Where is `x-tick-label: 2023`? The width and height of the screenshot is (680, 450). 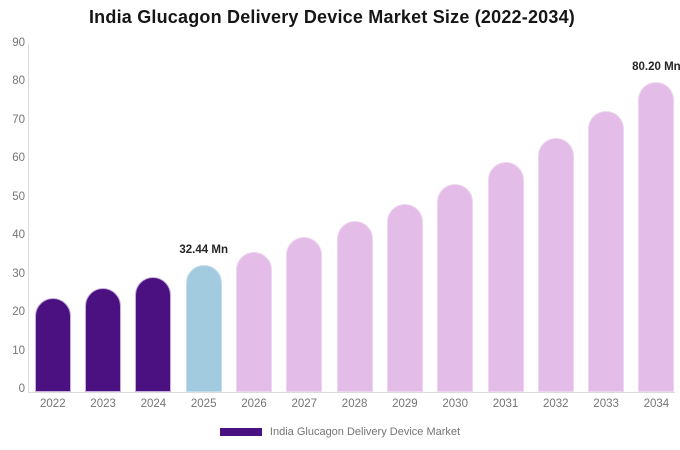 x-tick-label: 2023 is located at coordinates (103, 404).